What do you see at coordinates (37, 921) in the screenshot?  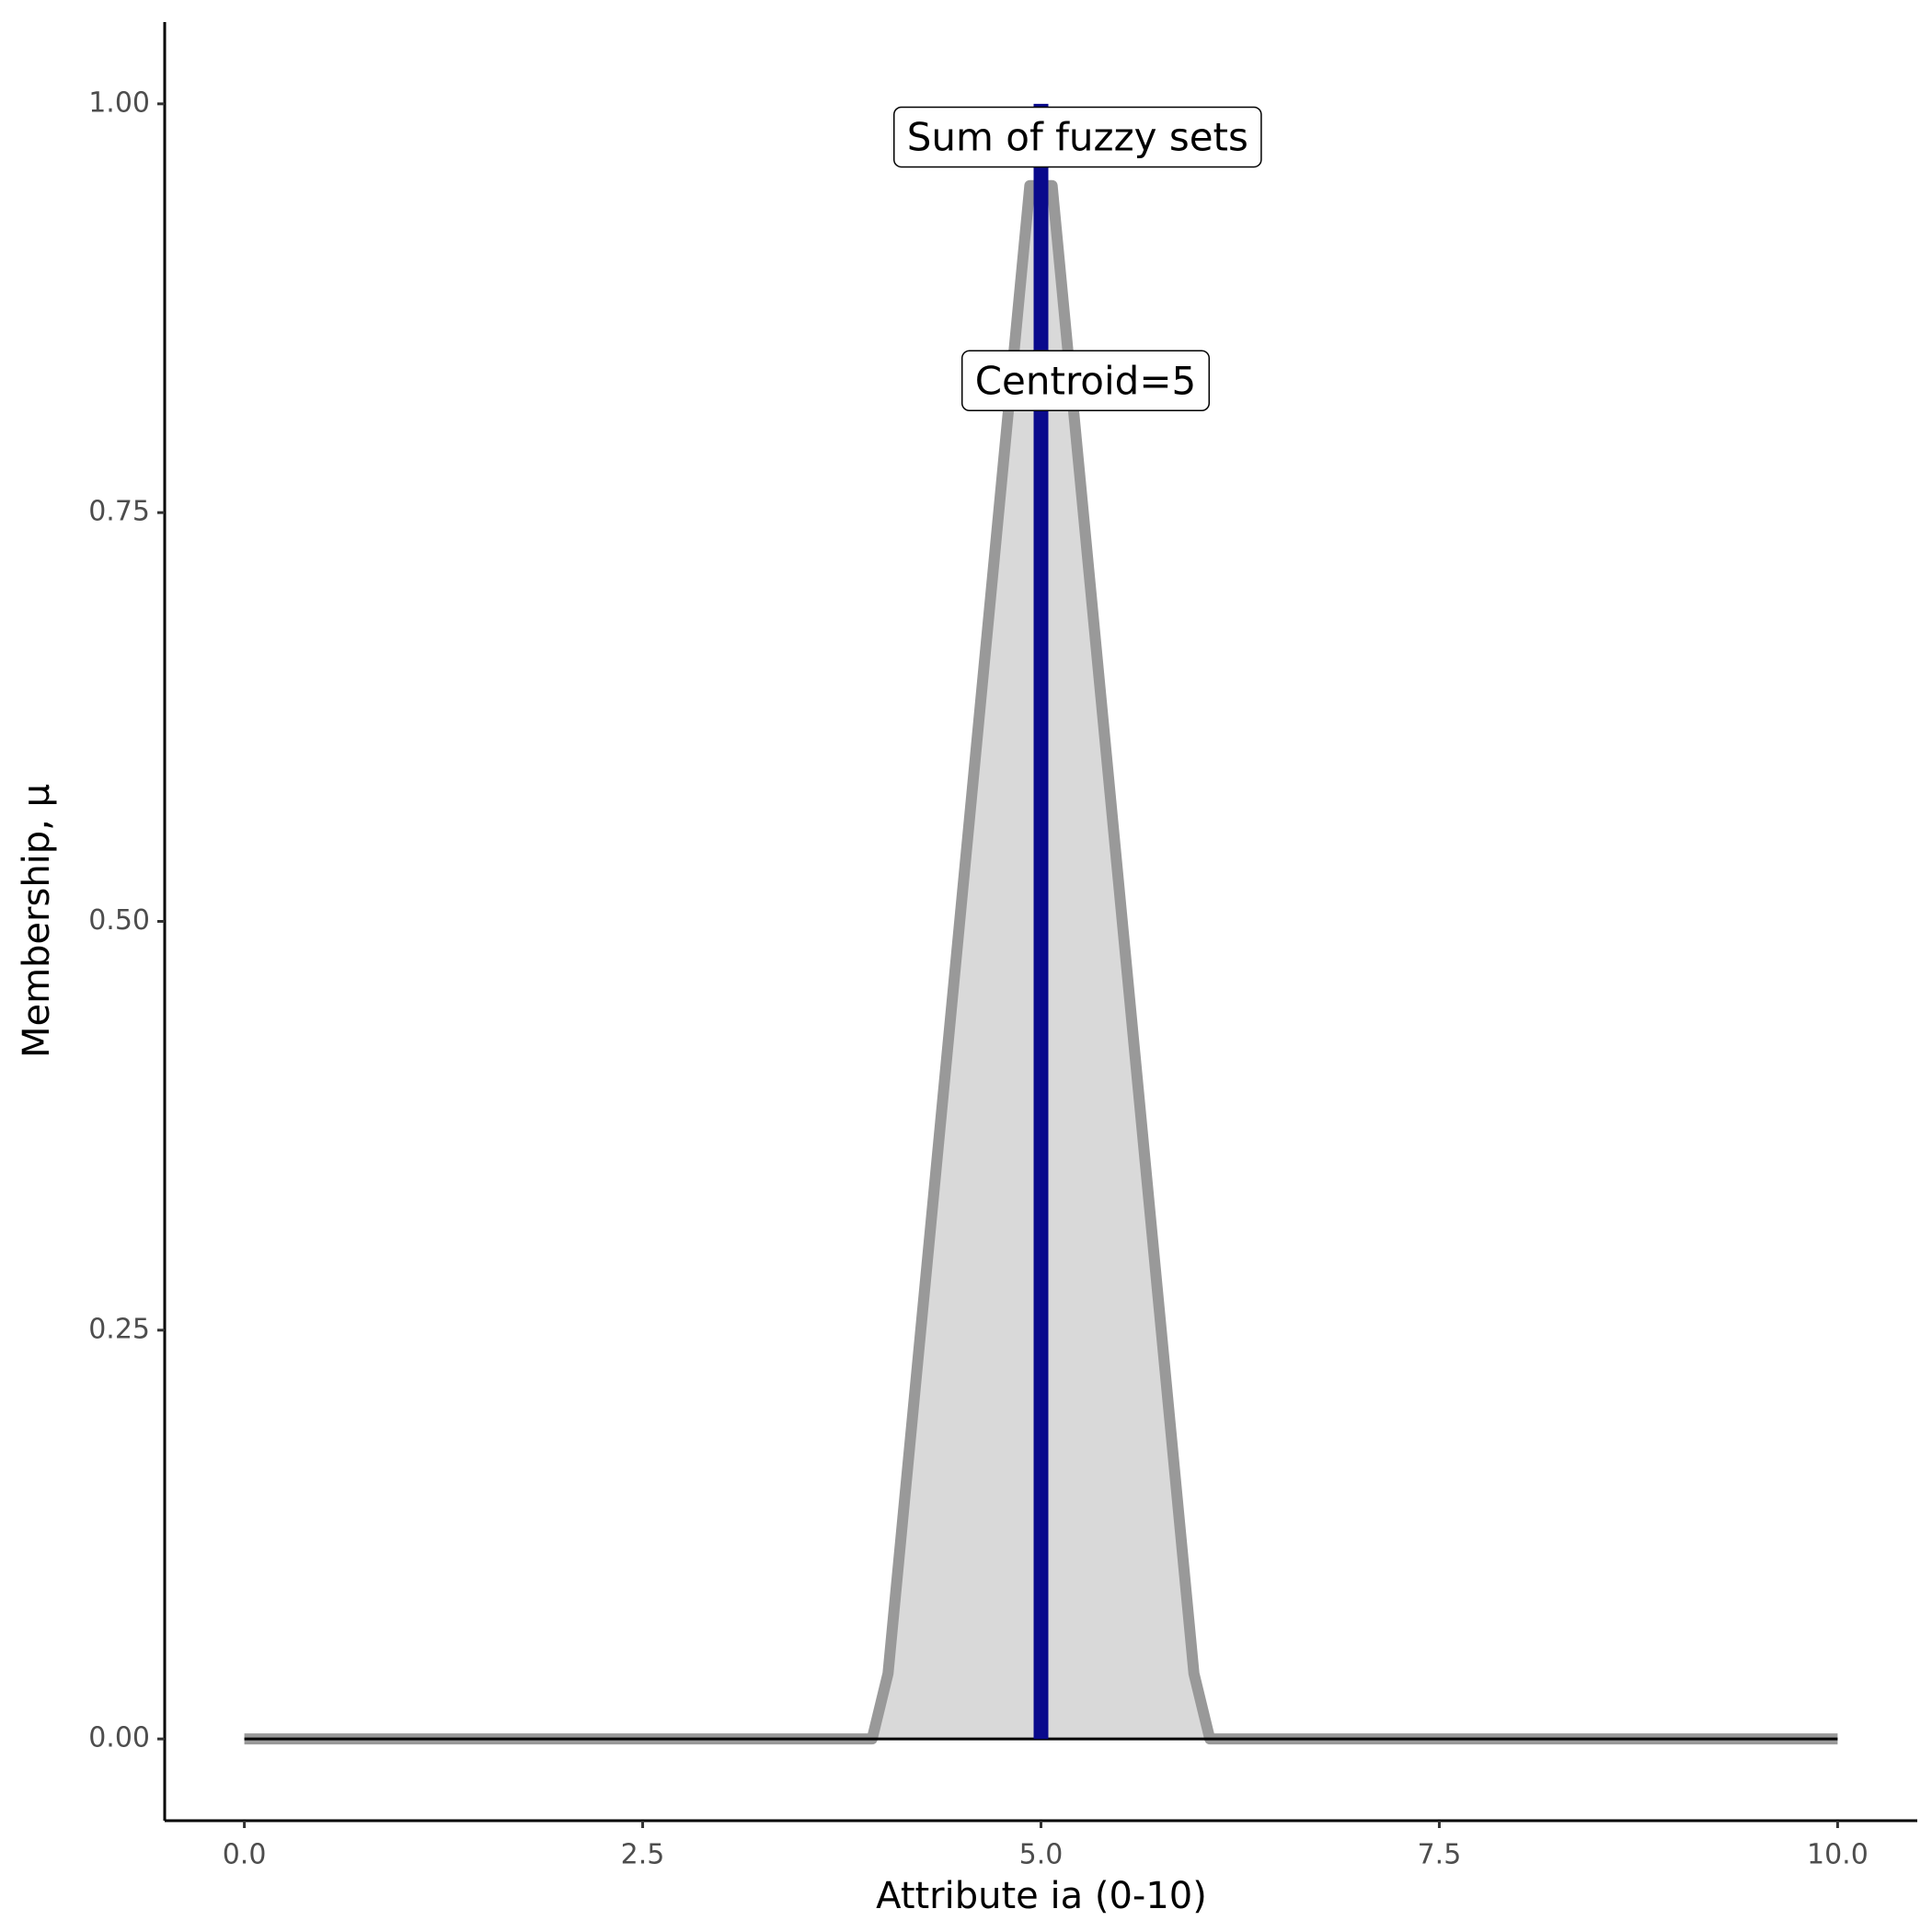 I see `y-axis-title: Membership, μ` at bounding box center [37, 921].